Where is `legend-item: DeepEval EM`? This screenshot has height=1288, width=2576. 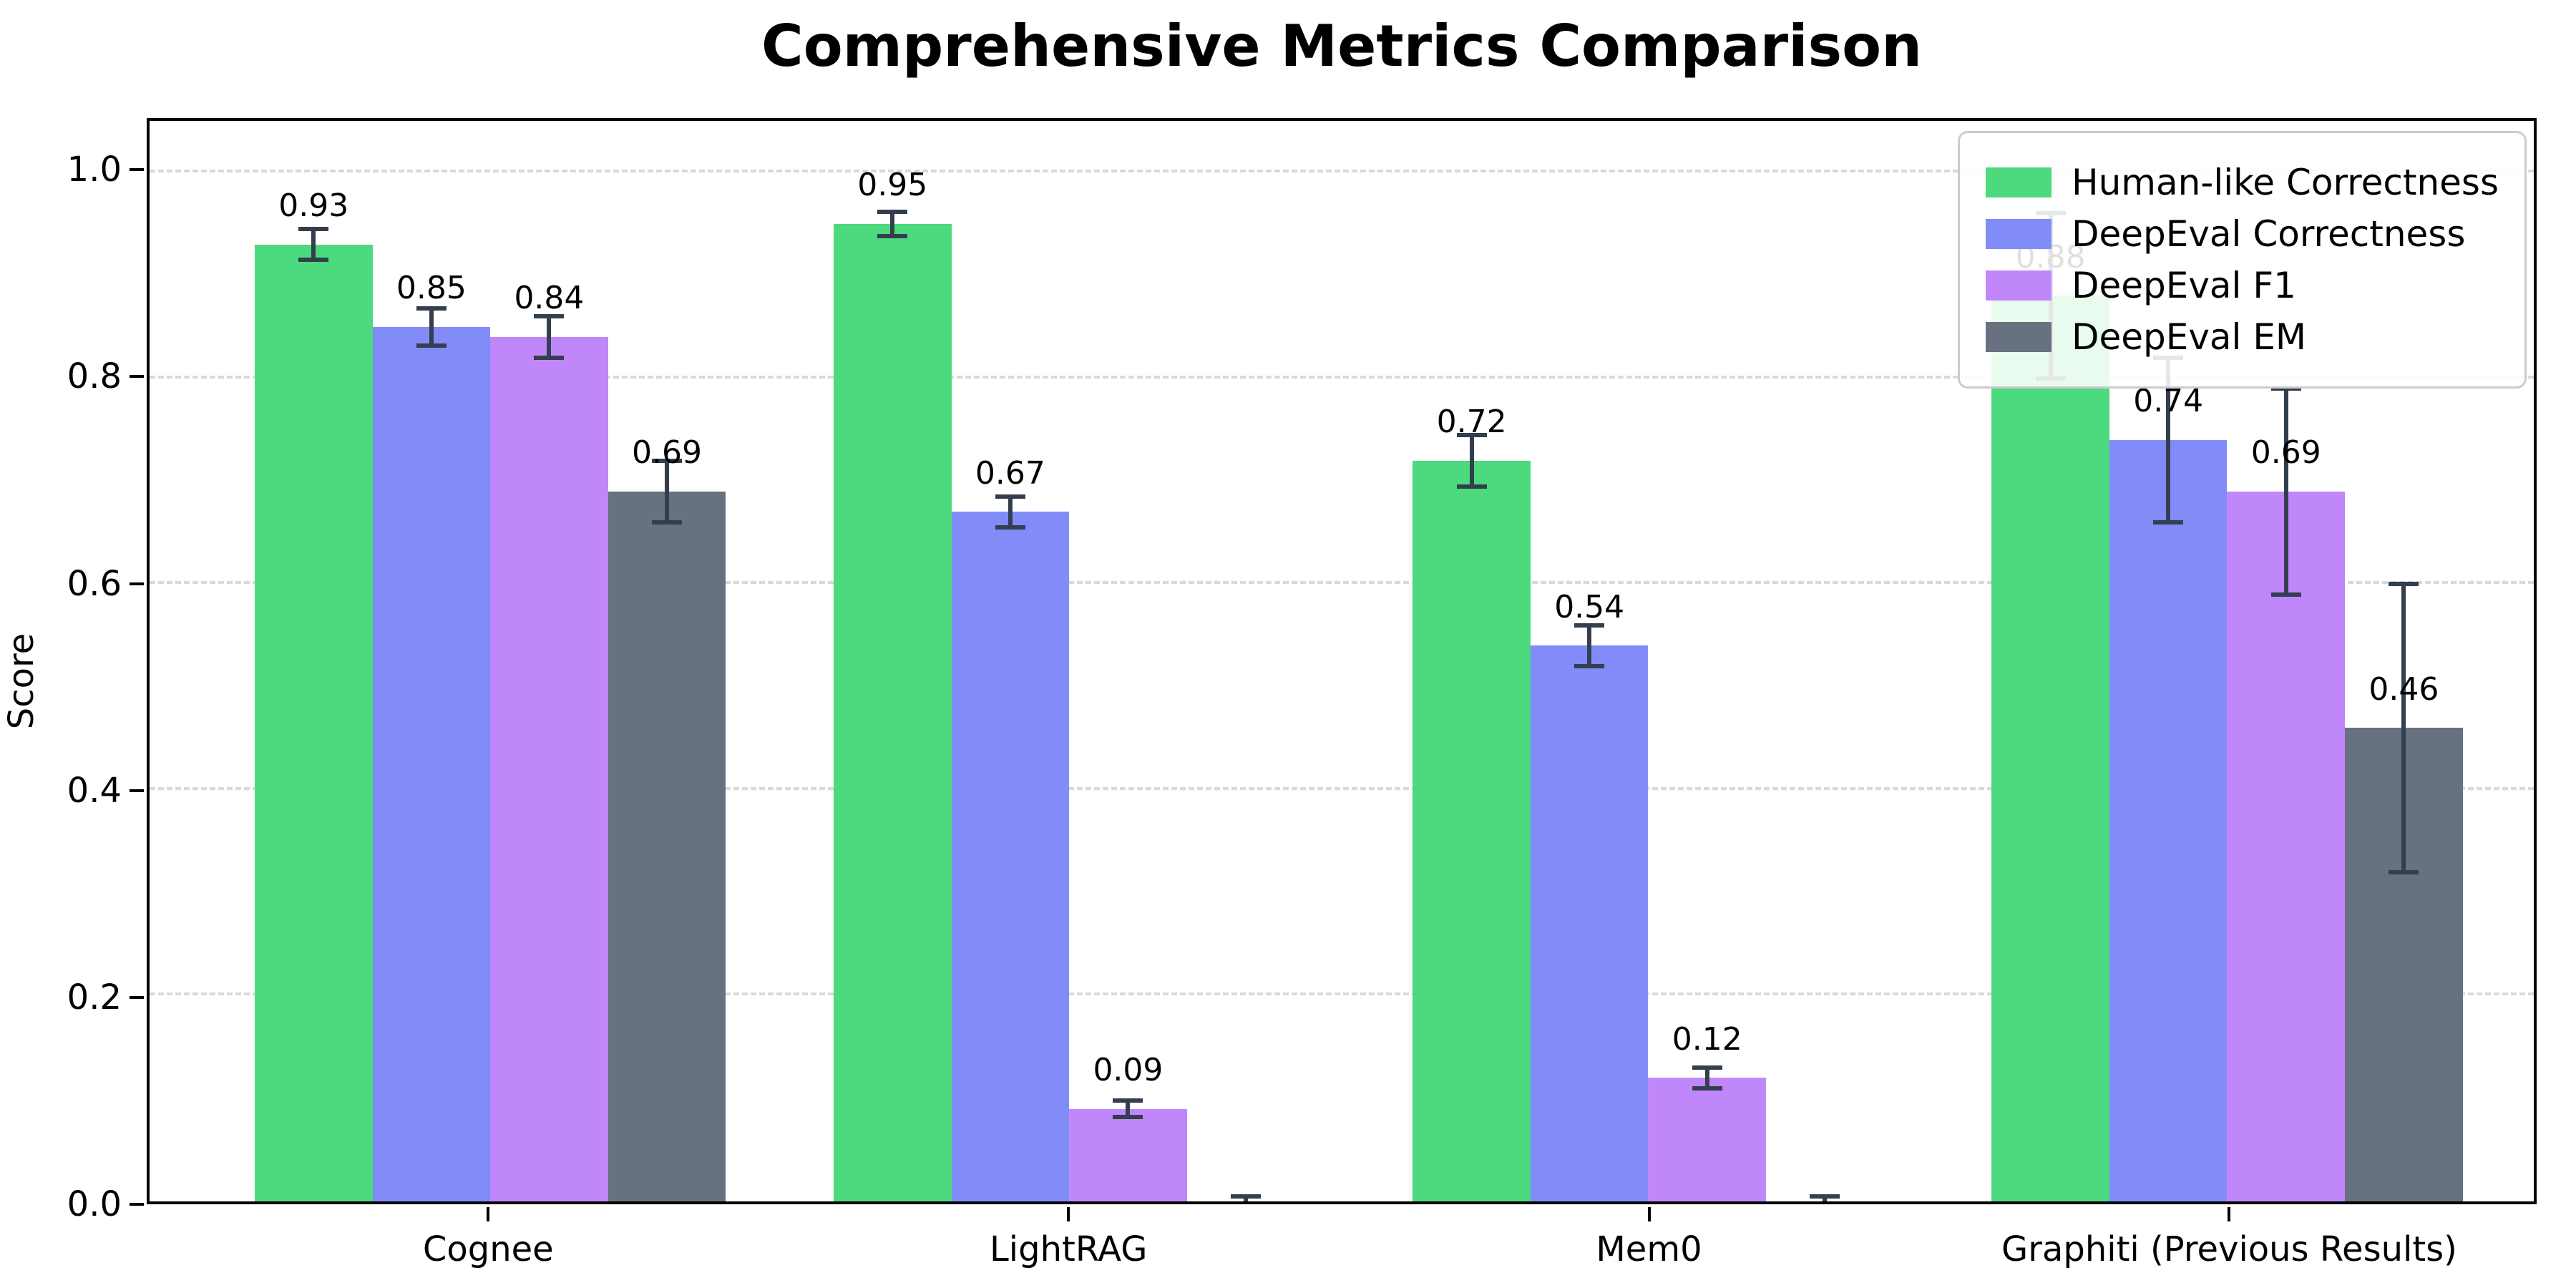 legend-item: DeepEval EM is located at coordinates (2242, 337).